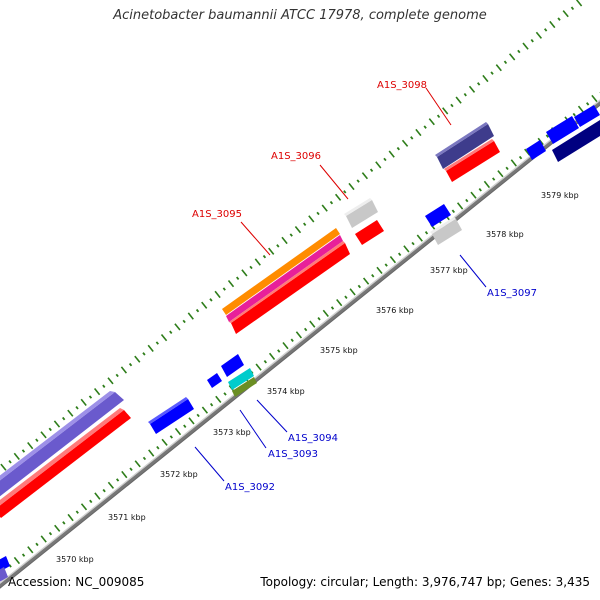 The image size is (600, 600). Describe the element at coordinates (232, 365) in the screenshot. I see `gene-feature-blue-mid` at that location.